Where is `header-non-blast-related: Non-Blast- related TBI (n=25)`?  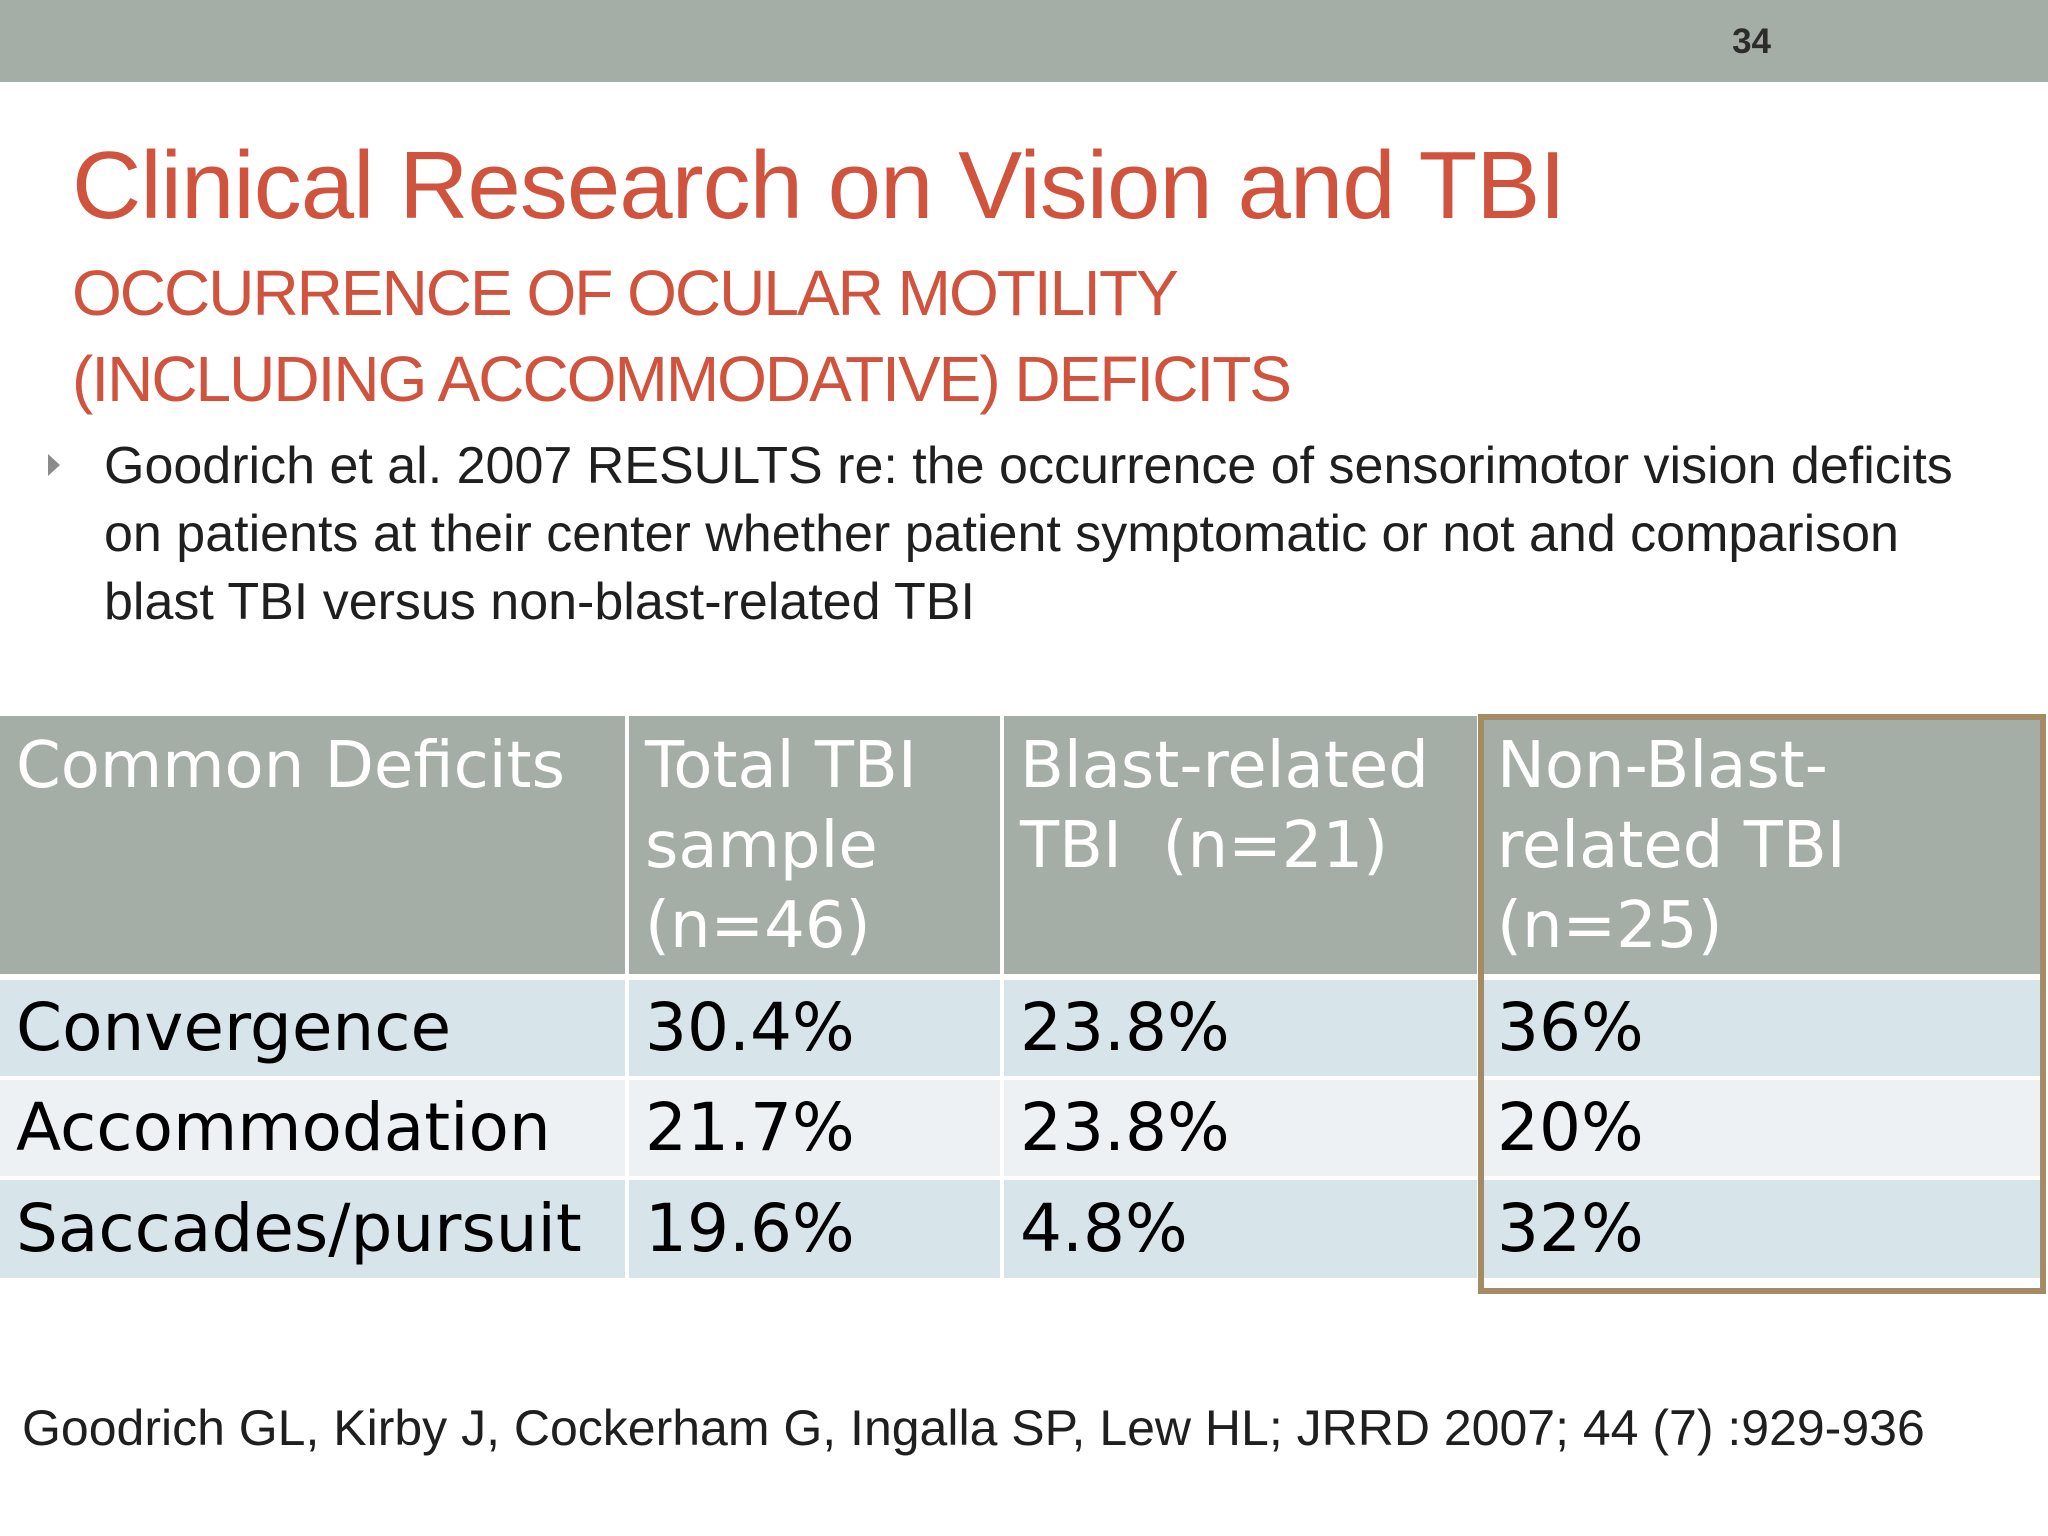 header-non-blast-related: Non-Blast- related TBI (n=25) is located at coordinates (1761, 848).